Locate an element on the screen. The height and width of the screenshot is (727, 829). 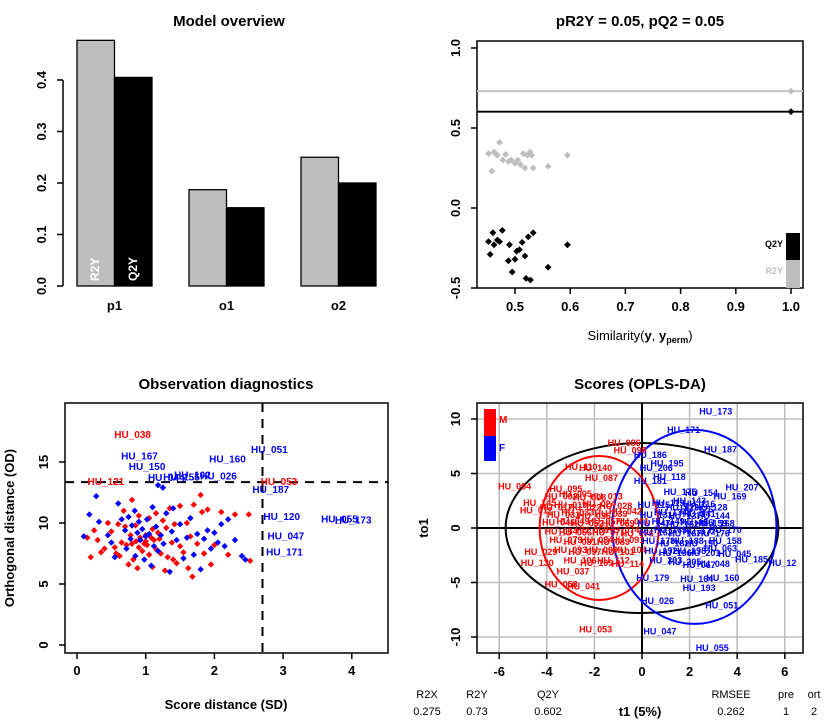
outlier-label: HU_026 is located at coordinates (218, 477).